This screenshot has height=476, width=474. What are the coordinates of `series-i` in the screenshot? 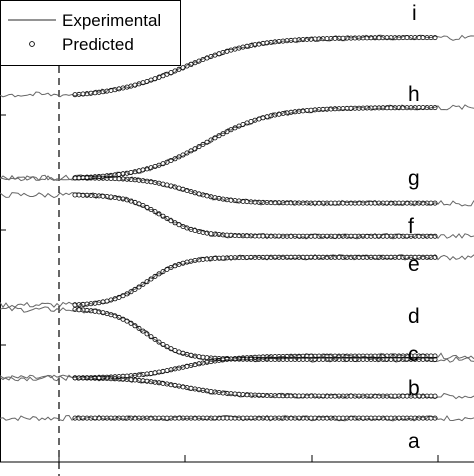 It's located at (237, 66).